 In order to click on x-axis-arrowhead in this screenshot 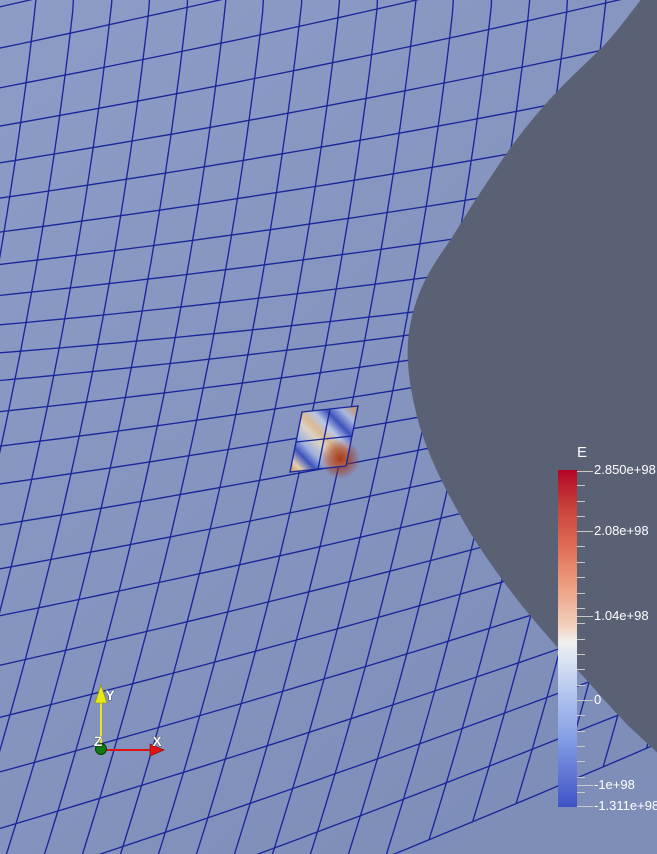, I will do `click(157, 750)`.